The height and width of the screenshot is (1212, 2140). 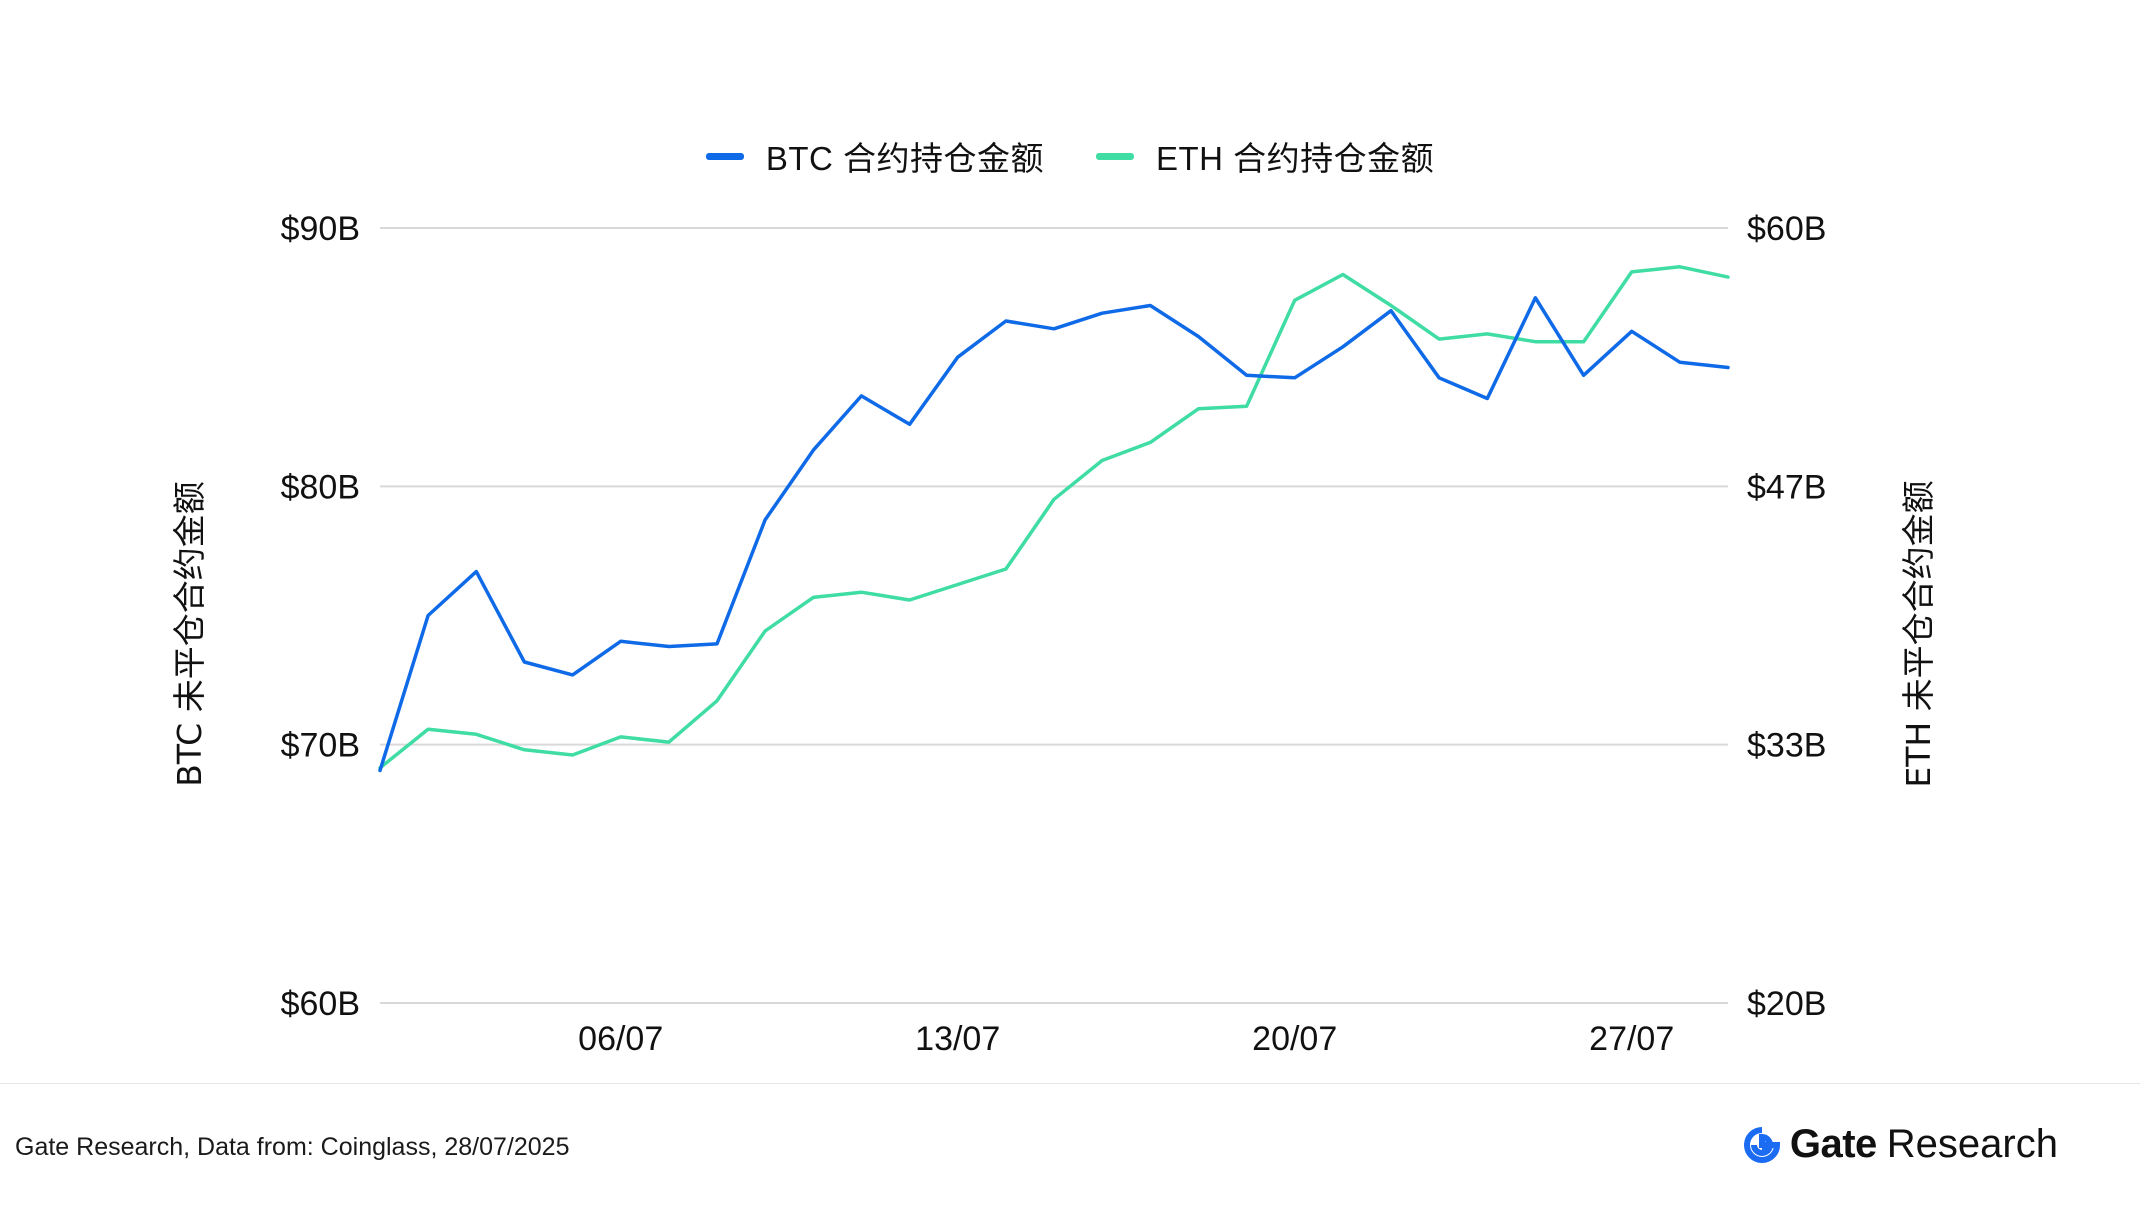 I want to click on x-tick-label: 27/07, so click(x=1631, y=1039).